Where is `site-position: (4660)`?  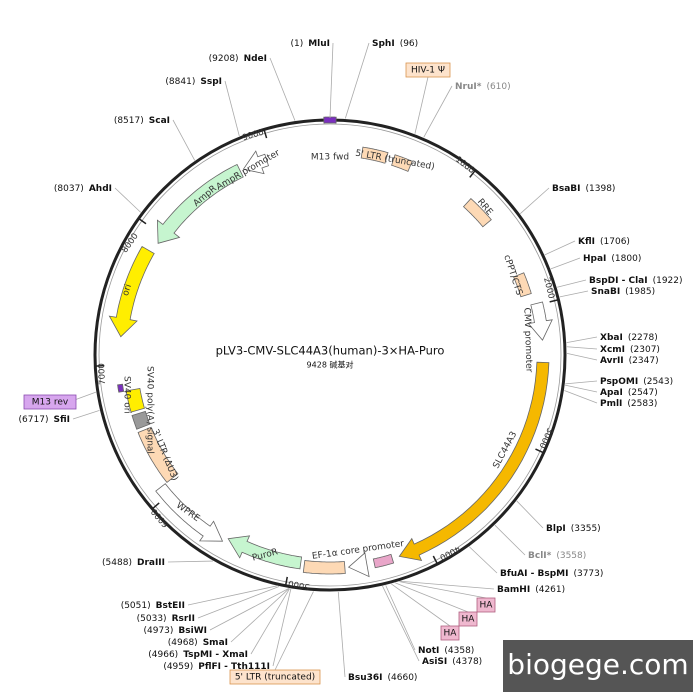
site-position: (4660) is located at coordinates (403, 678).